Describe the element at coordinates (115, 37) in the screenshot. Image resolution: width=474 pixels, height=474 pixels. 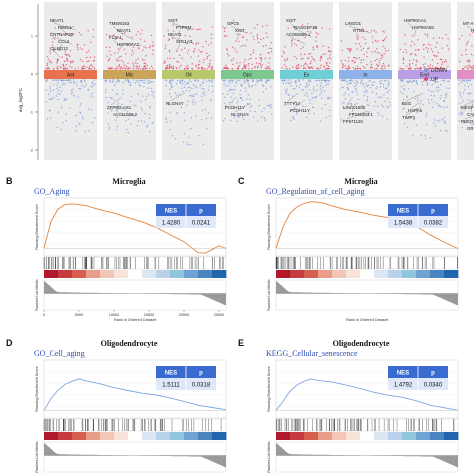
I see `up-gene-label: F13A1` at that location.